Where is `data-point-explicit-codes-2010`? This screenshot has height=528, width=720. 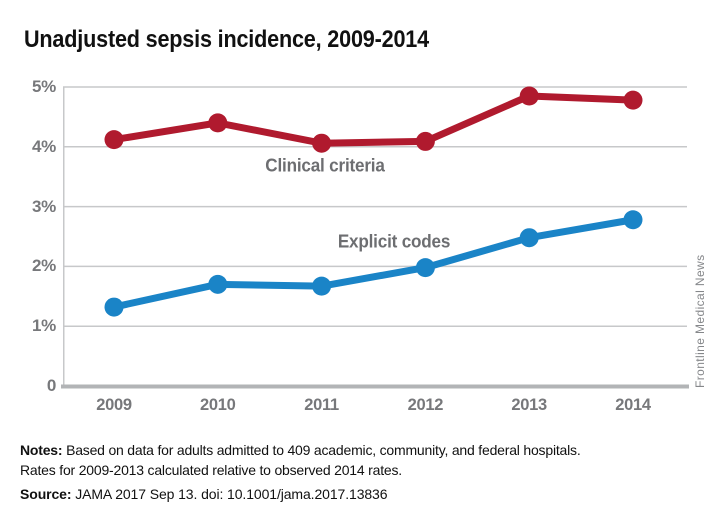 data-point-explicit-codes-2010 is located at coordinates (218, 284).